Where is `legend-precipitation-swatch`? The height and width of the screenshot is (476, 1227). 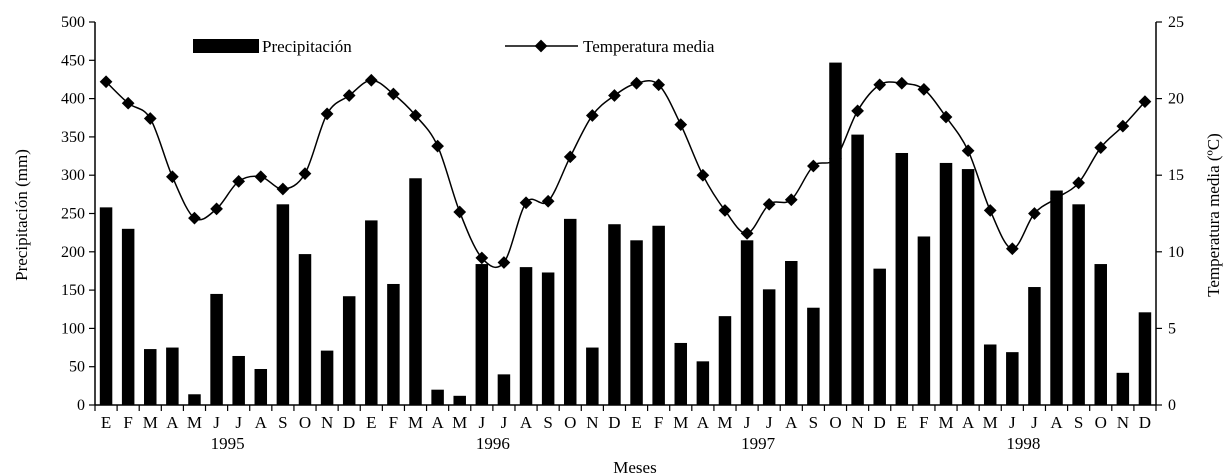 legend-precipitation-swatch is located at coordinates (226, 46).